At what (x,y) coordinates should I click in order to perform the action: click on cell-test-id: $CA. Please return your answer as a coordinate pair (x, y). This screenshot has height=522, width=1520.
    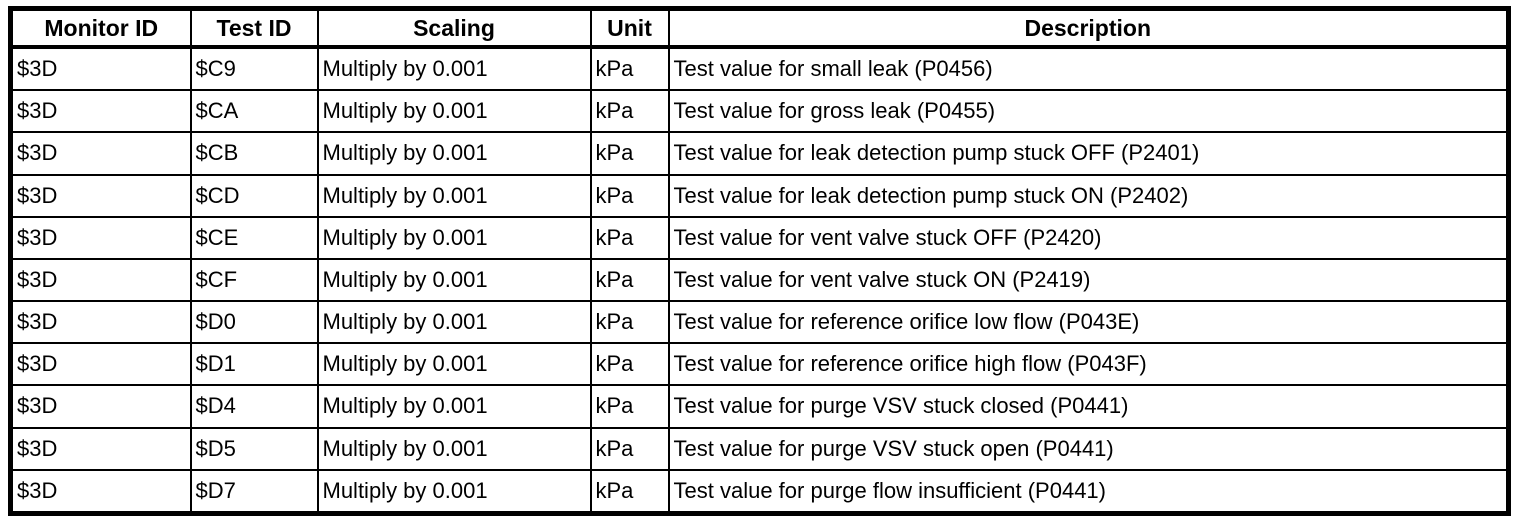
    Looking at the image, I should click on (254, 111).